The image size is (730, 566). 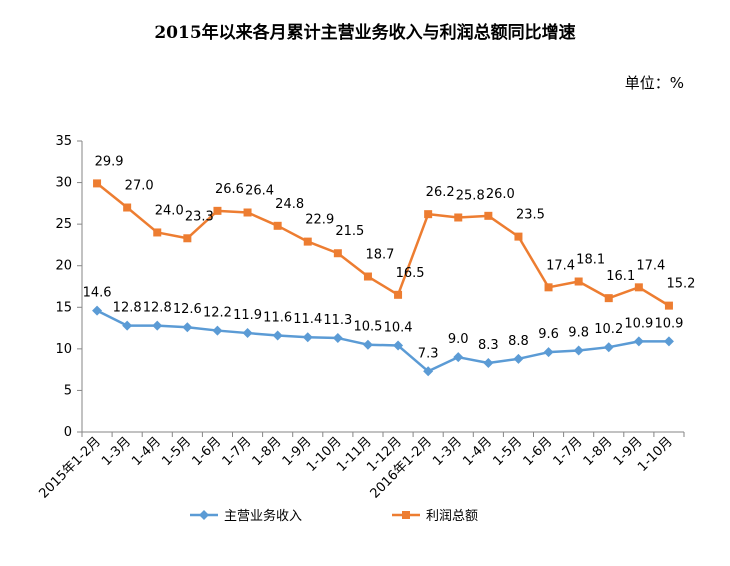 What do you see at coordinates (518, 341) in the screenshot?
I see `data-label: 8.8` at bounding box center [518, 341].